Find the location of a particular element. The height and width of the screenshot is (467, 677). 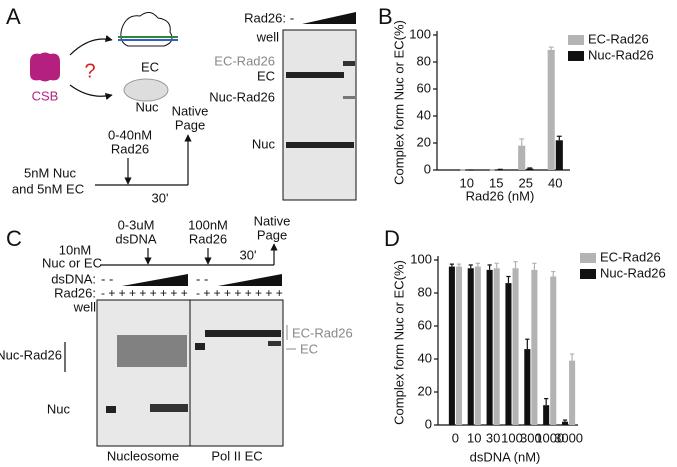

x-tick-label: 30 is located at coordinates (493, 437).